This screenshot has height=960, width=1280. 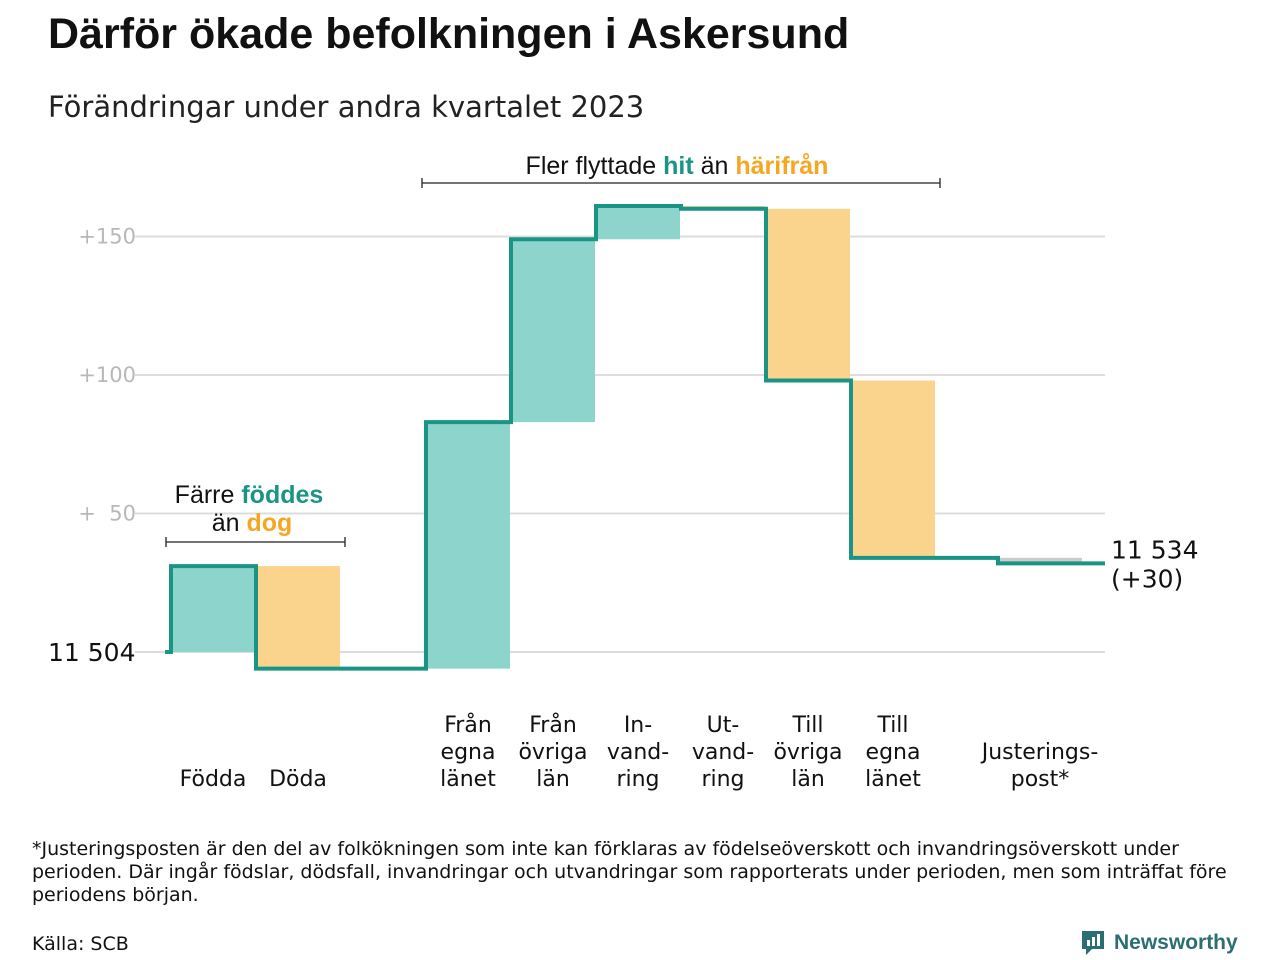 I want to click on bar-från-övriga-län, so click(x=553, y=331).